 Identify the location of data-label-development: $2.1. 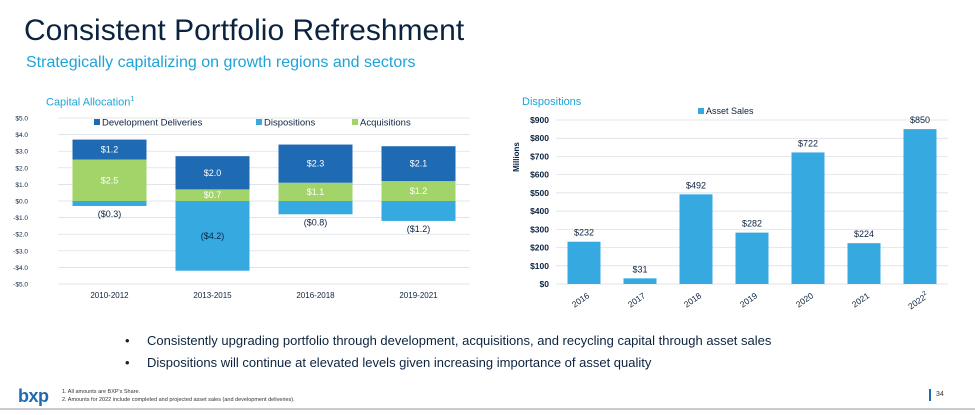
(419, 164).